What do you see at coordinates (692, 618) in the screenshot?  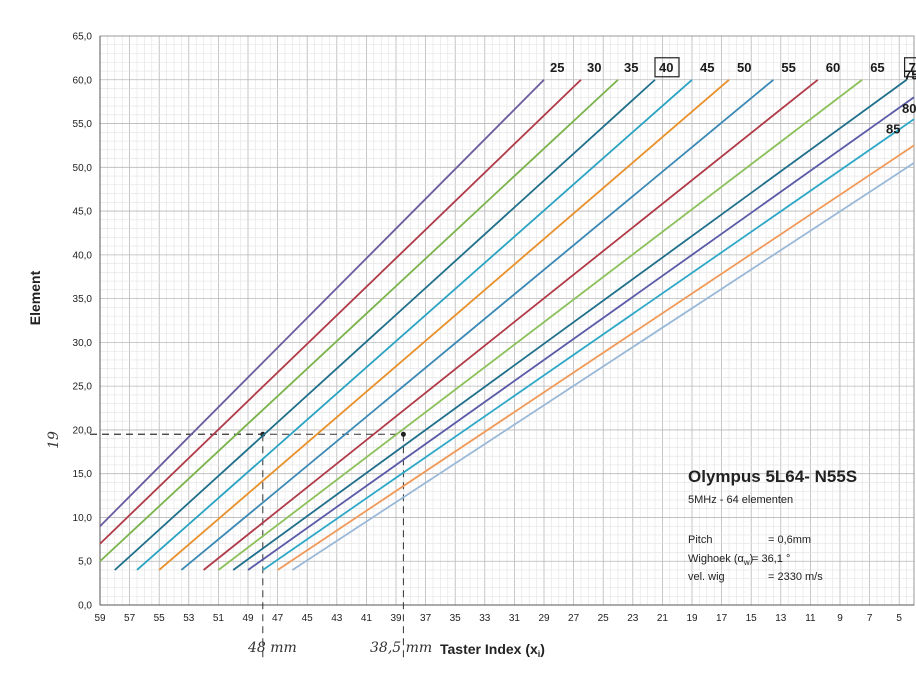 I see `x-tick-label: 19` at bounding box center [692, 618].